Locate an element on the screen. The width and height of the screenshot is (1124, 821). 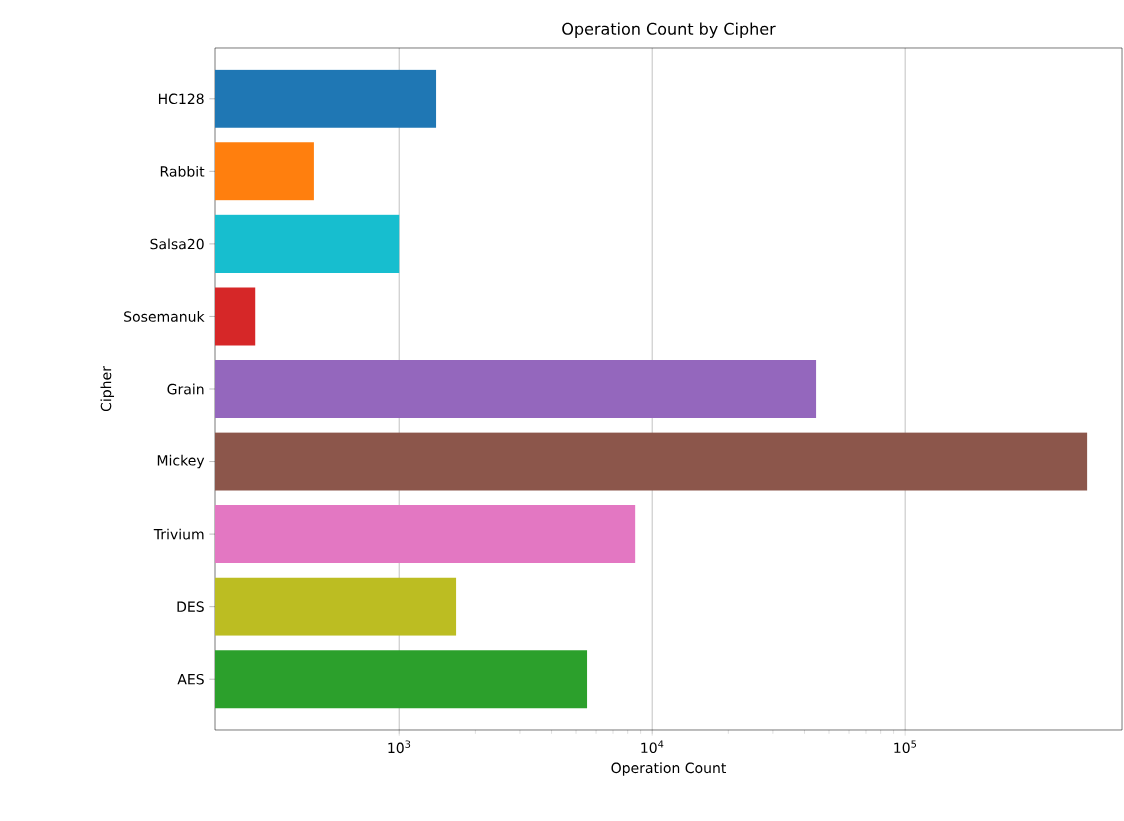
y-tick-label: Mickey is located at coordinates (181, 461).